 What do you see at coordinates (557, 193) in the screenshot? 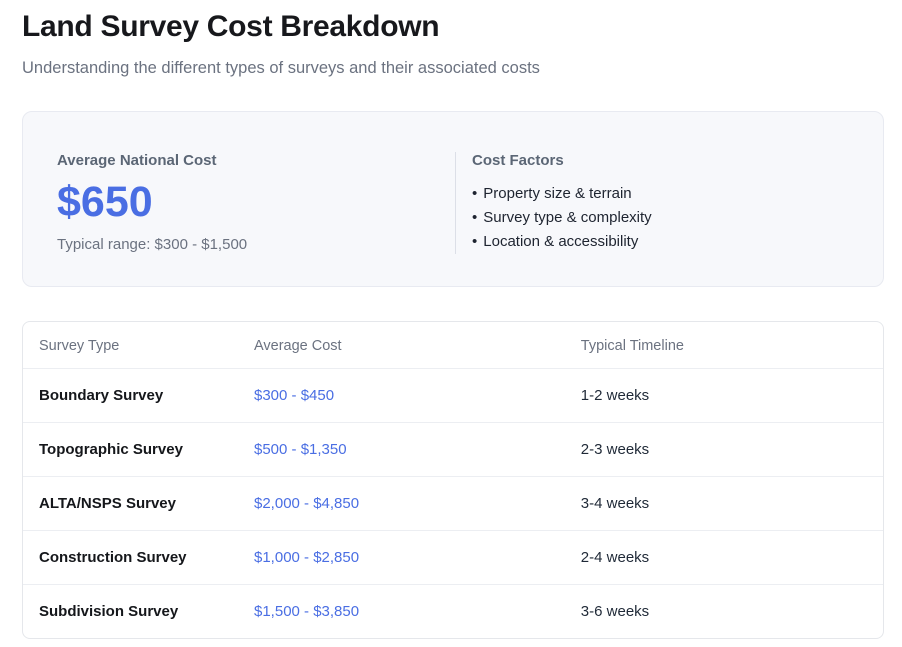
I see `cost-factor-label: Property size & terrain` at bounding box center [557, 193].